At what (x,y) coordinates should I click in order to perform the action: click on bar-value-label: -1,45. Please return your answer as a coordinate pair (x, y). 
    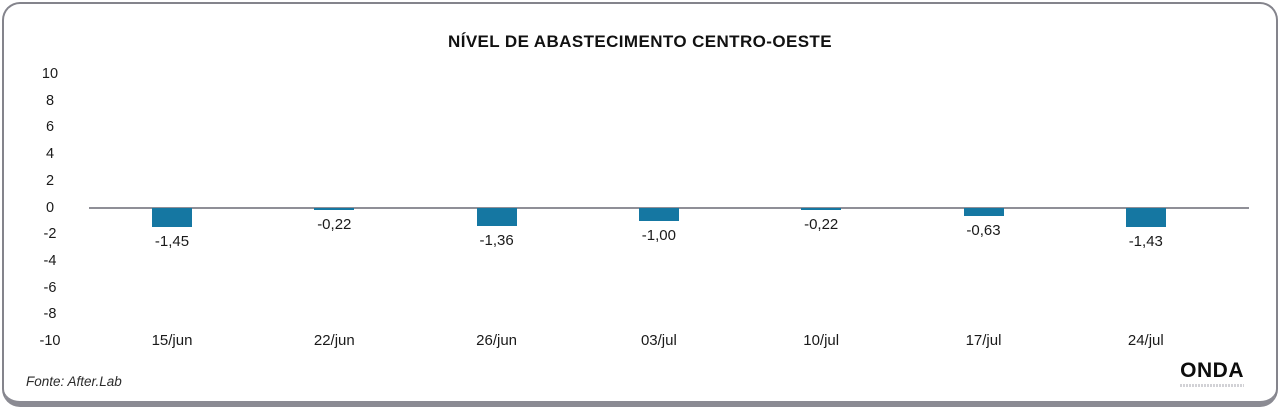
    Looking at the image, I should click on (172, 241).